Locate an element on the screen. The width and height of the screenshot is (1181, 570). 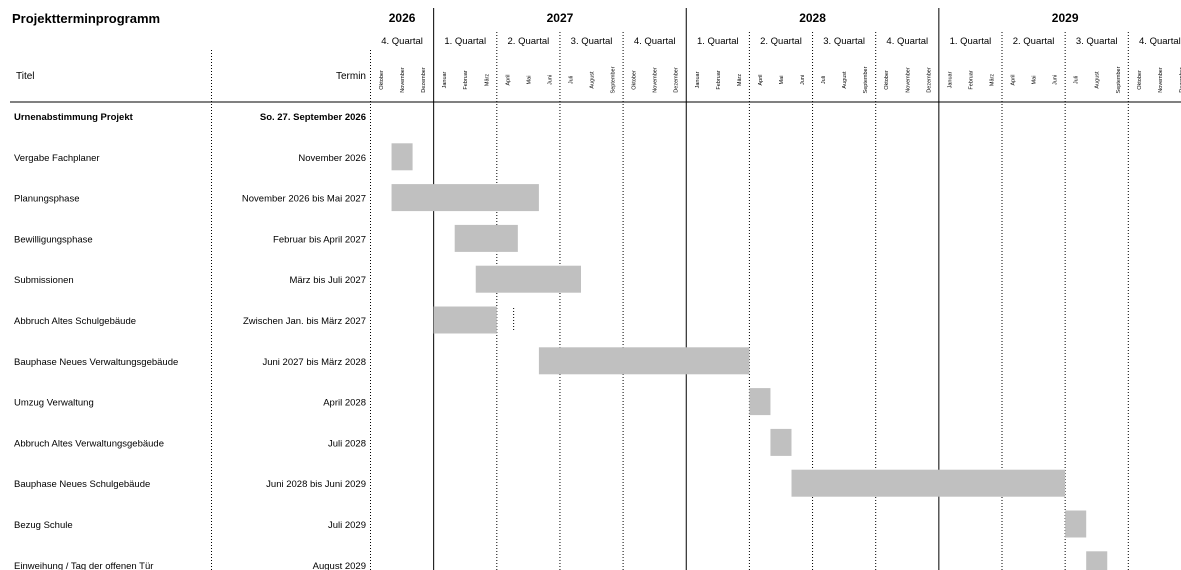
task-date: August 2029 is located at coordinates (339, 565).